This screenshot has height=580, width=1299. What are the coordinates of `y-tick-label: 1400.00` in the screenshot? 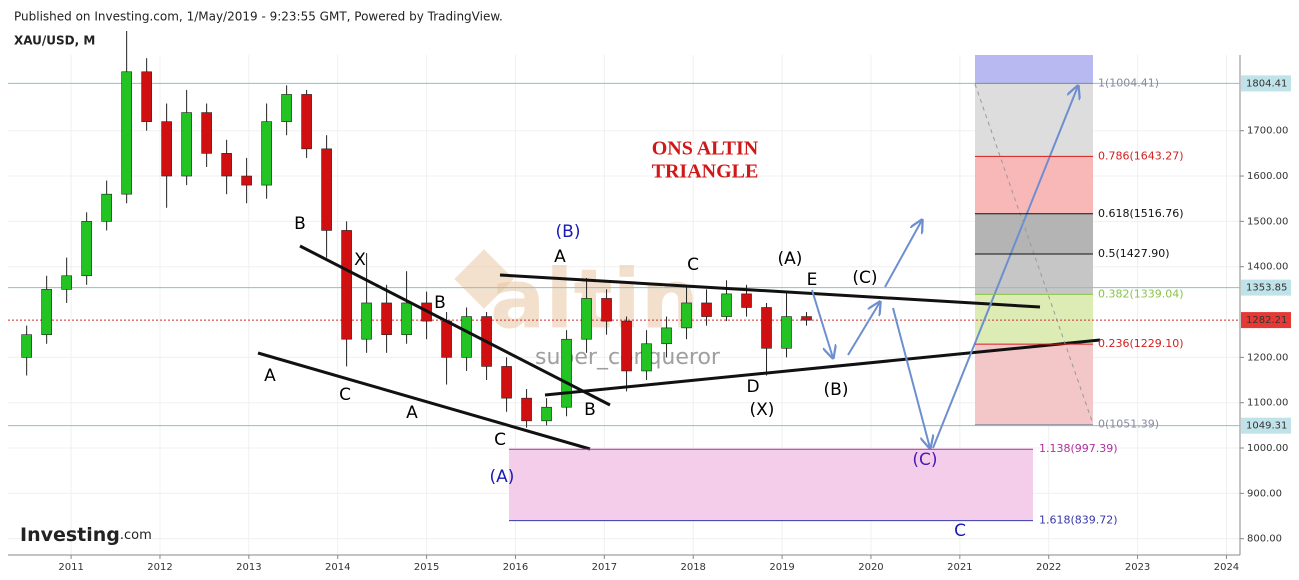 It's located at (1267, 267).